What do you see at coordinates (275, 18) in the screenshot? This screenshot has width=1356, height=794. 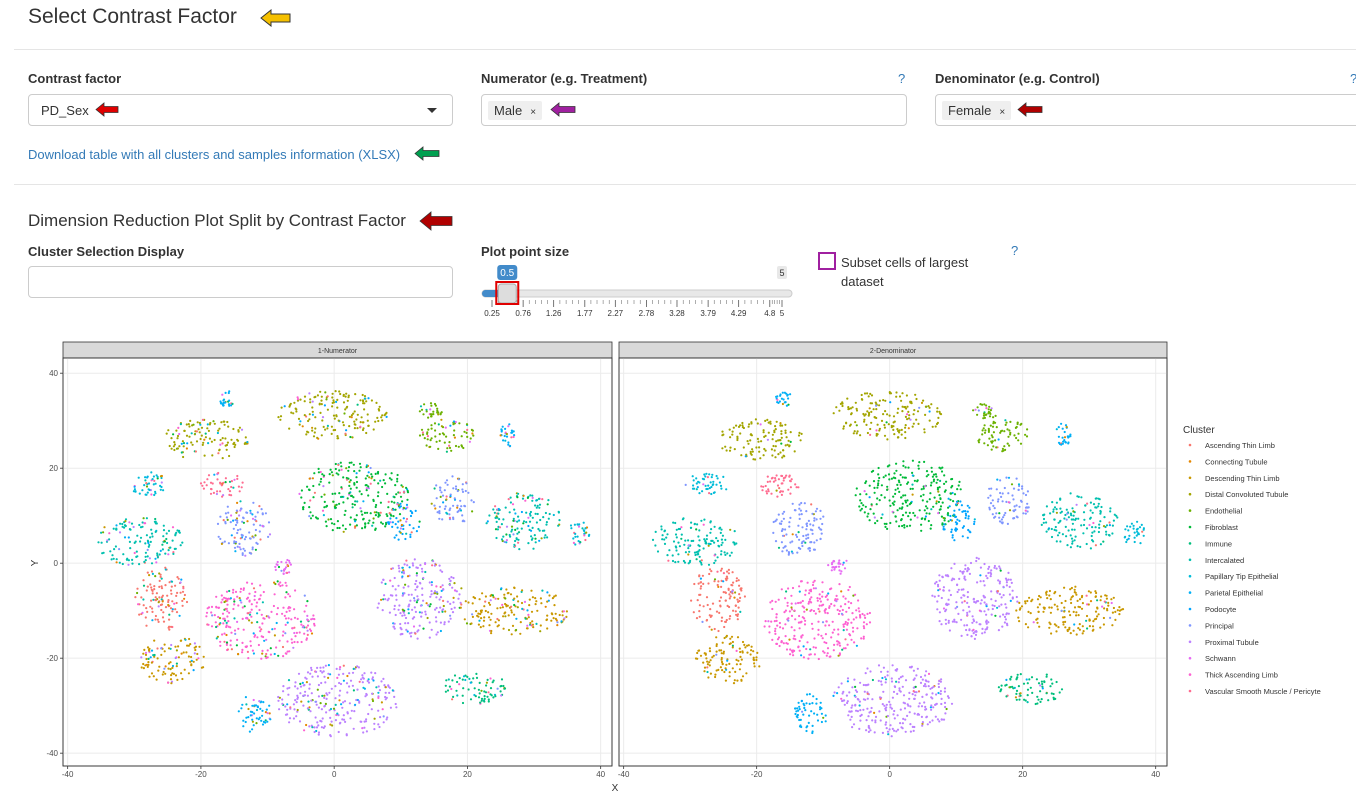 I see `annotation-arrow` at bounding box center [275, 18].